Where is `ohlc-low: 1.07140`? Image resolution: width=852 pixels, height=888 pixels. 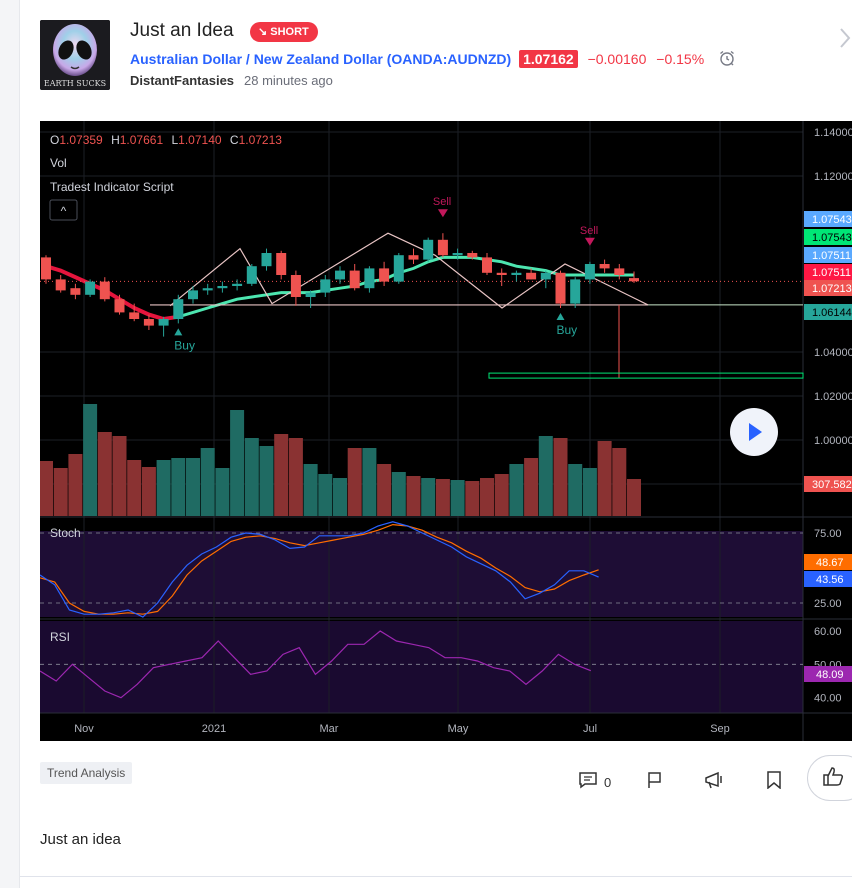 ohlc-low: 1.07140 is located at coordinates (200, 140).